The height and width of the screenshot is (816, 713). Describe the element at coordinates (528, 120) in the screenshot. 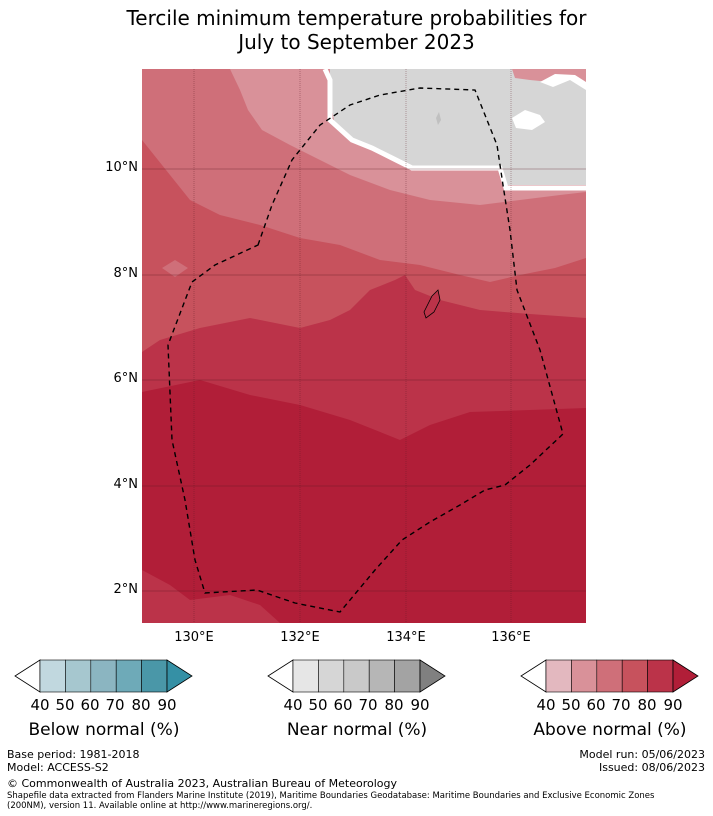

I see `zone-gap-patch` at that location.